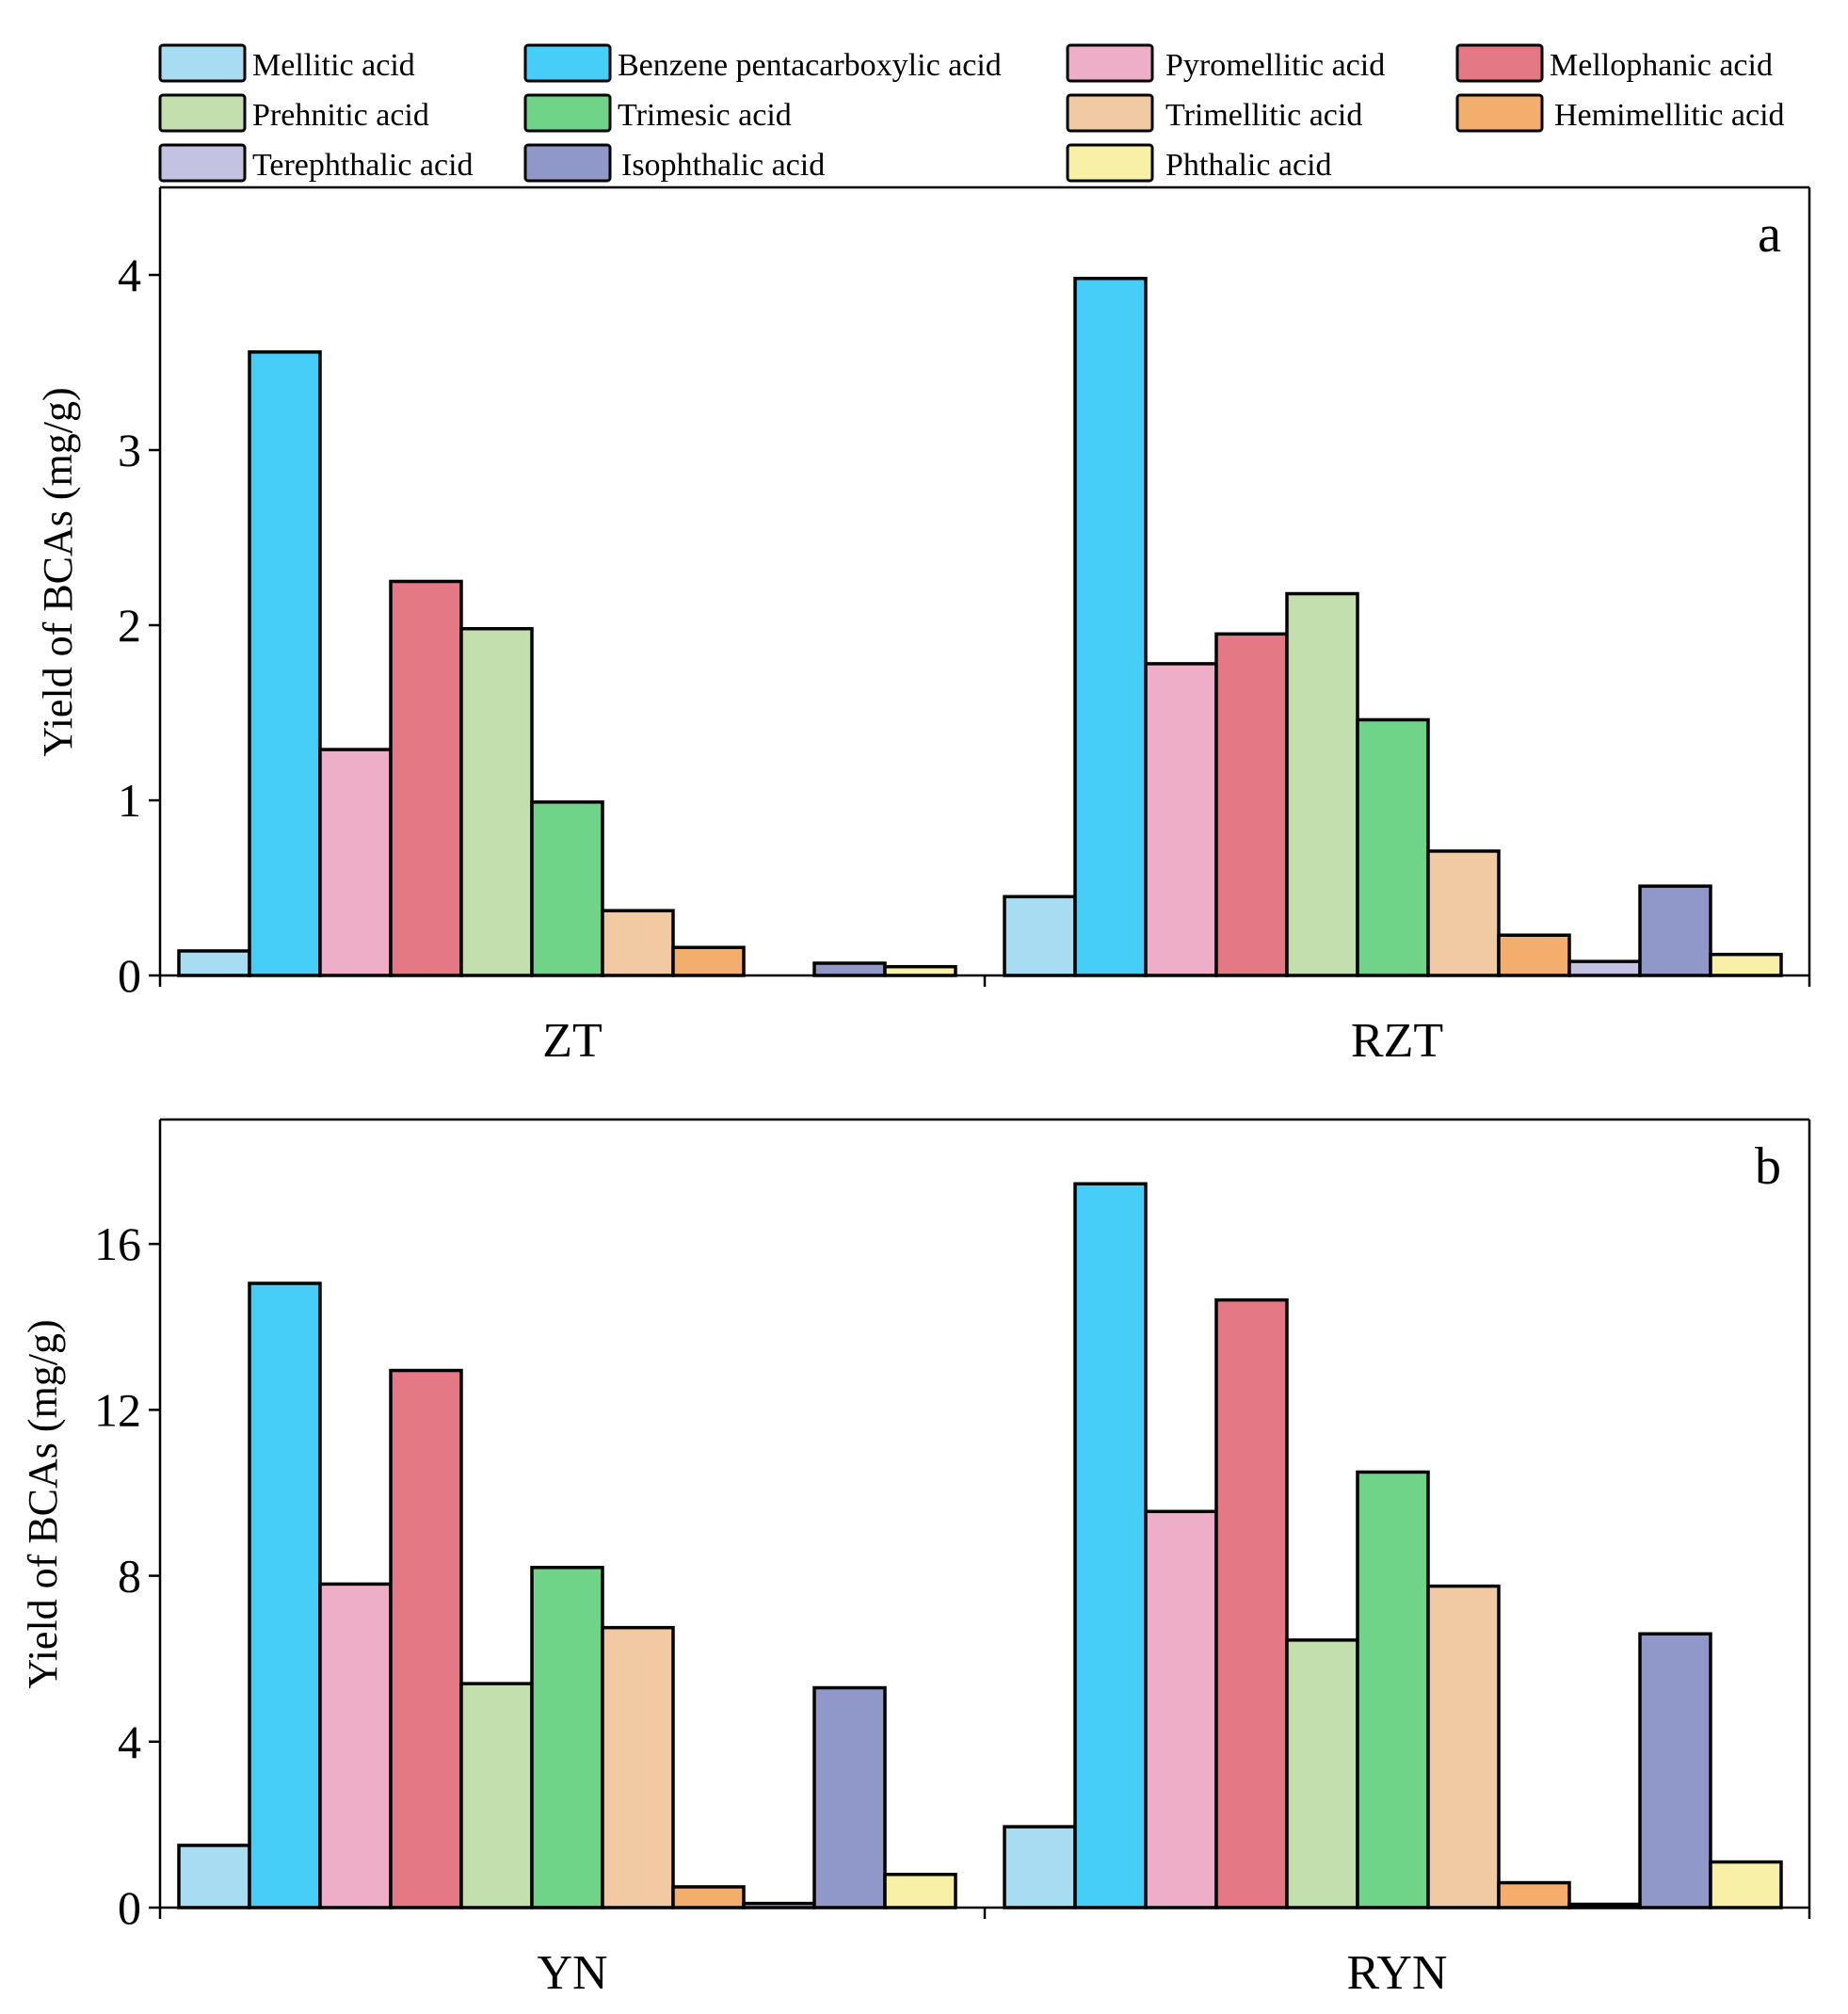  I want to click on legend-label-isophthalic: Isophthalic acid, so click(723, 165).